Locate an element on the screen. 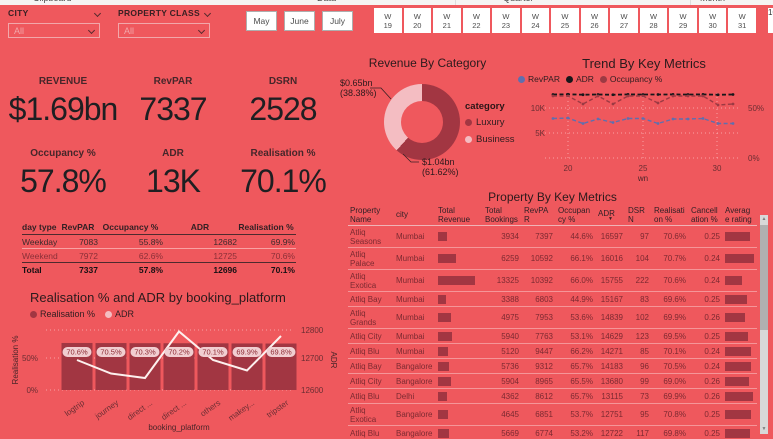 Image resolution: width=773 pixels, height=439 pixels. week-button-w20: W 20 is located at coordinates (417, 20).